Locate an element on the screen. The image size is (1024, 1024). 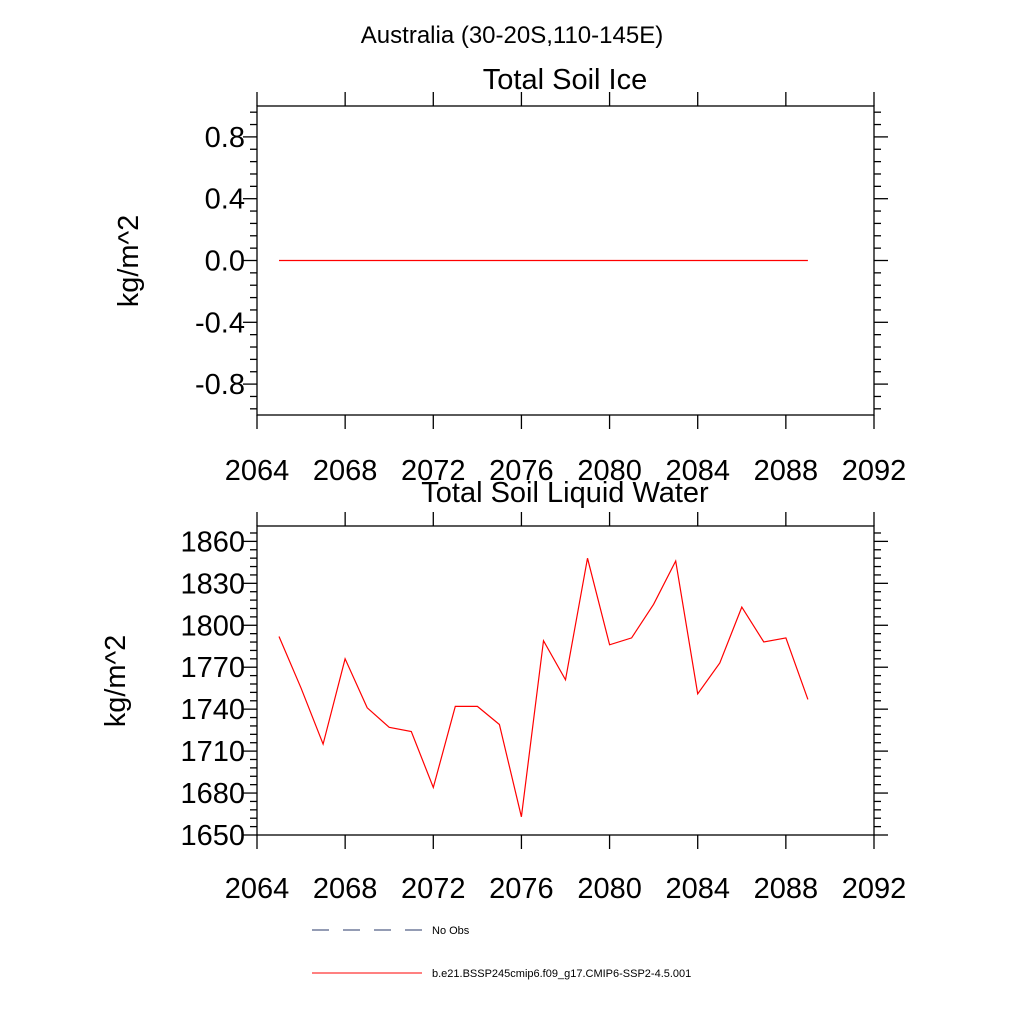
soil-liquid-water-xtick-label: 2084 is located at coordinates (697, 889).